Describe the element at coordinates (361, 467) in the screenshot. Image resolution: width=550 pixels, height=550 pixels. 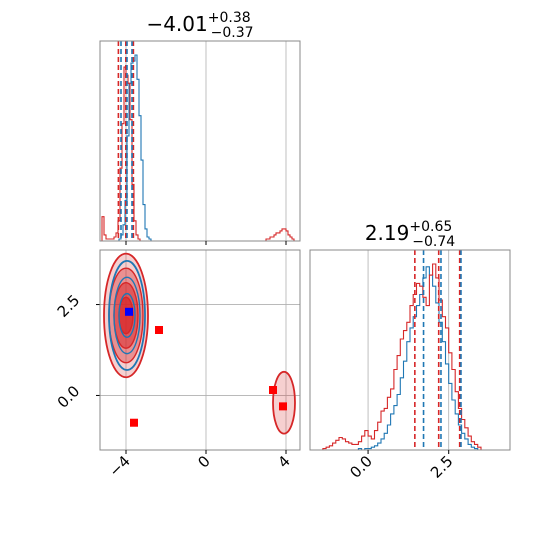
I see `x-tick-label: 0.0` at that location.